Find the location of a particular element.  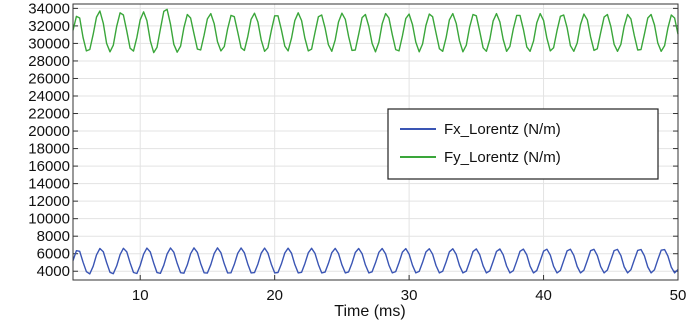

legend-label-fy: Fy_Lorentz (N/m) is located at coordinates (502, 157).